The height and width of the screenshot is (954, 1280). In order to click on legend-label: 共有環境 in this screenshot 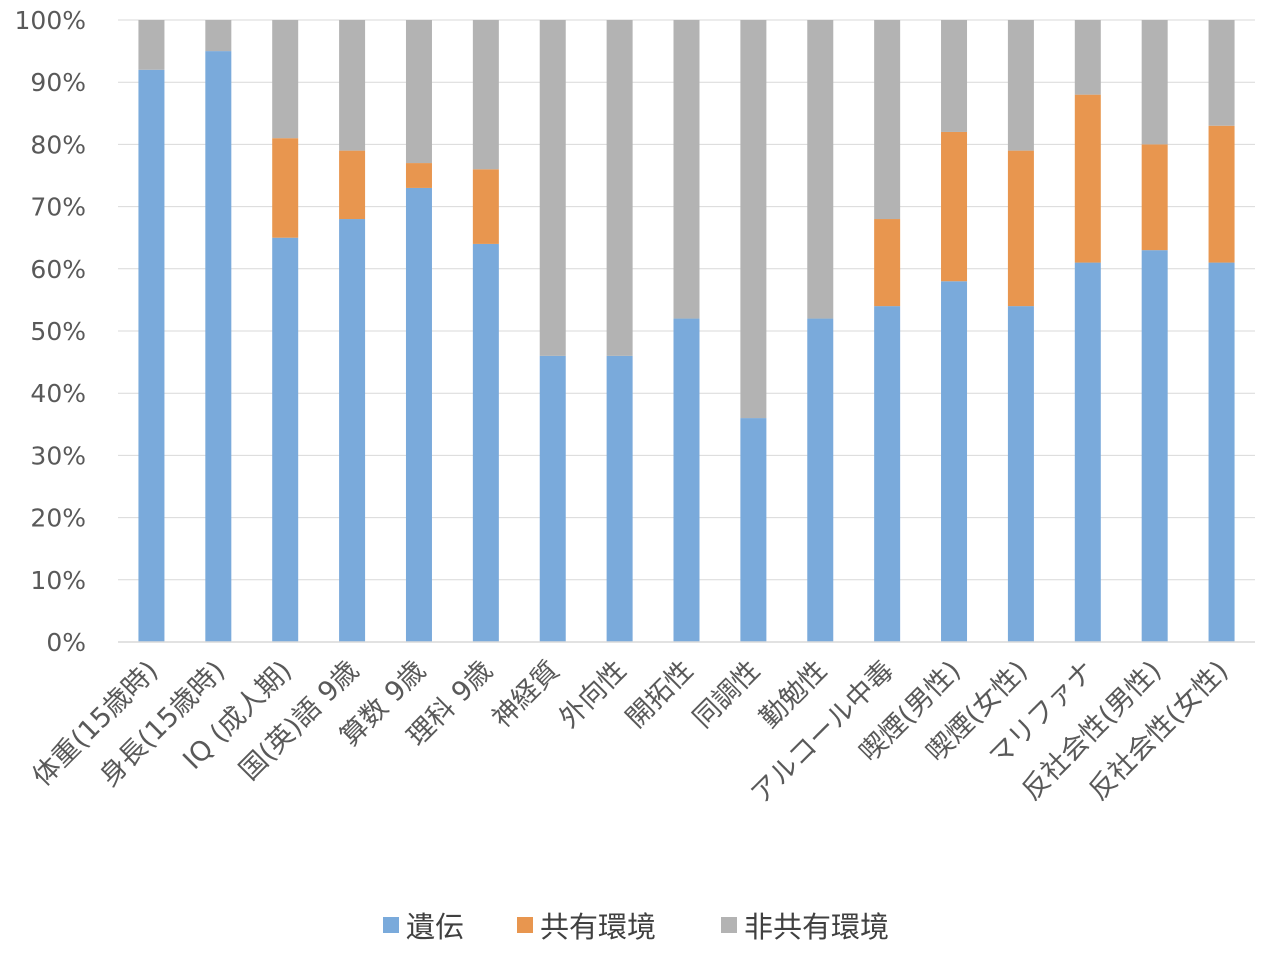, I will do `click(598, 927)`.